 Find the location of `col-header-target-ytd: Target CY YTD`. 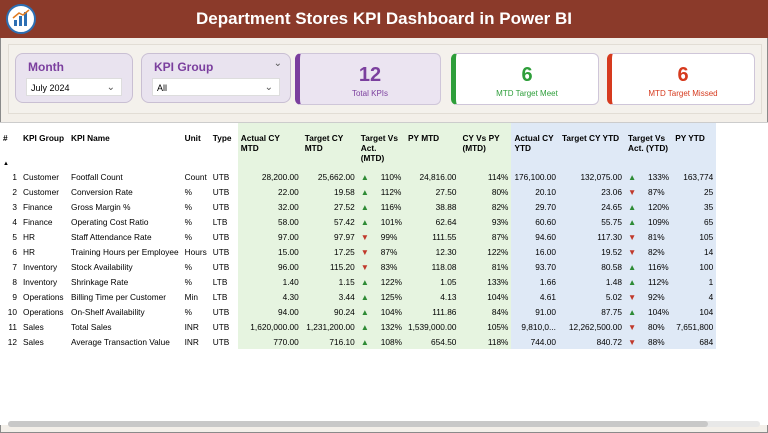

col-header-target-ytd: Target CY YTD is located at coordinates (591, 146).